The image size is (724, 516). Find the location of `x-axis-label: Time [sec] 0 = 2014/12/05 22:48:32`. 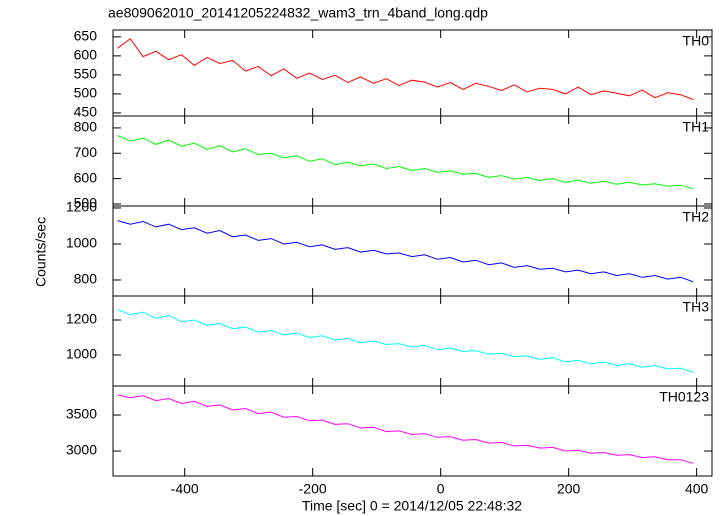

x-axis-label: Time [sec] 0 = 2014/12/05 22:48:32 is located at coordinates (412, 506).